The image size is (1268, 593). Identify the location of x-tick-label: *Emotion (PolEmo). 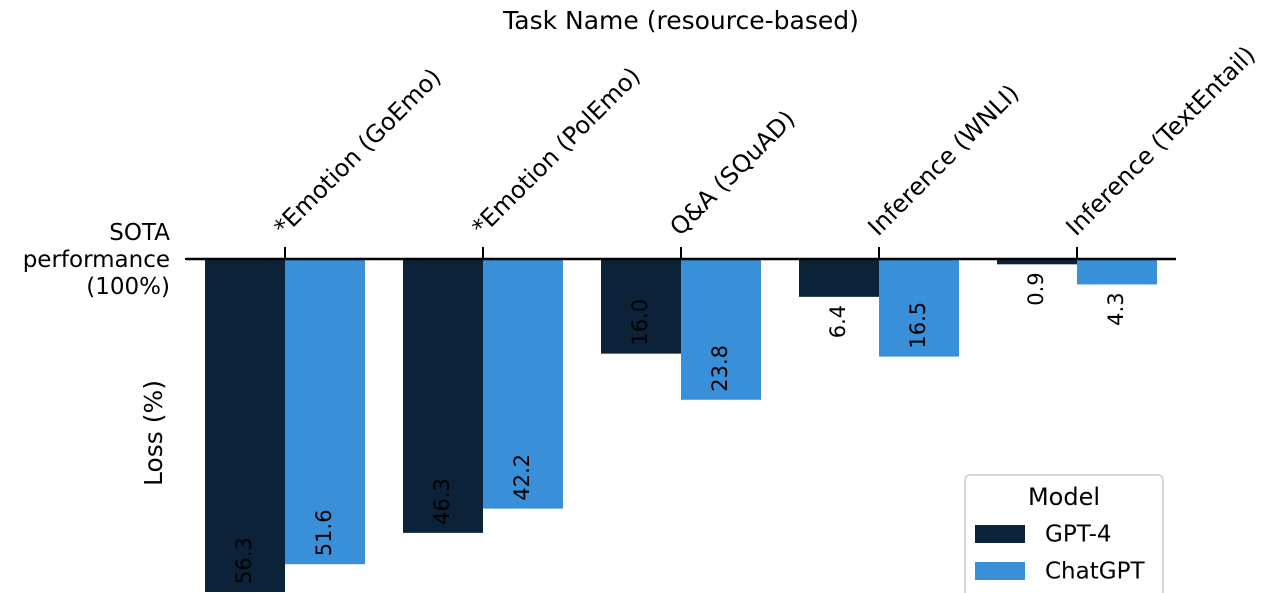
(555, 151).